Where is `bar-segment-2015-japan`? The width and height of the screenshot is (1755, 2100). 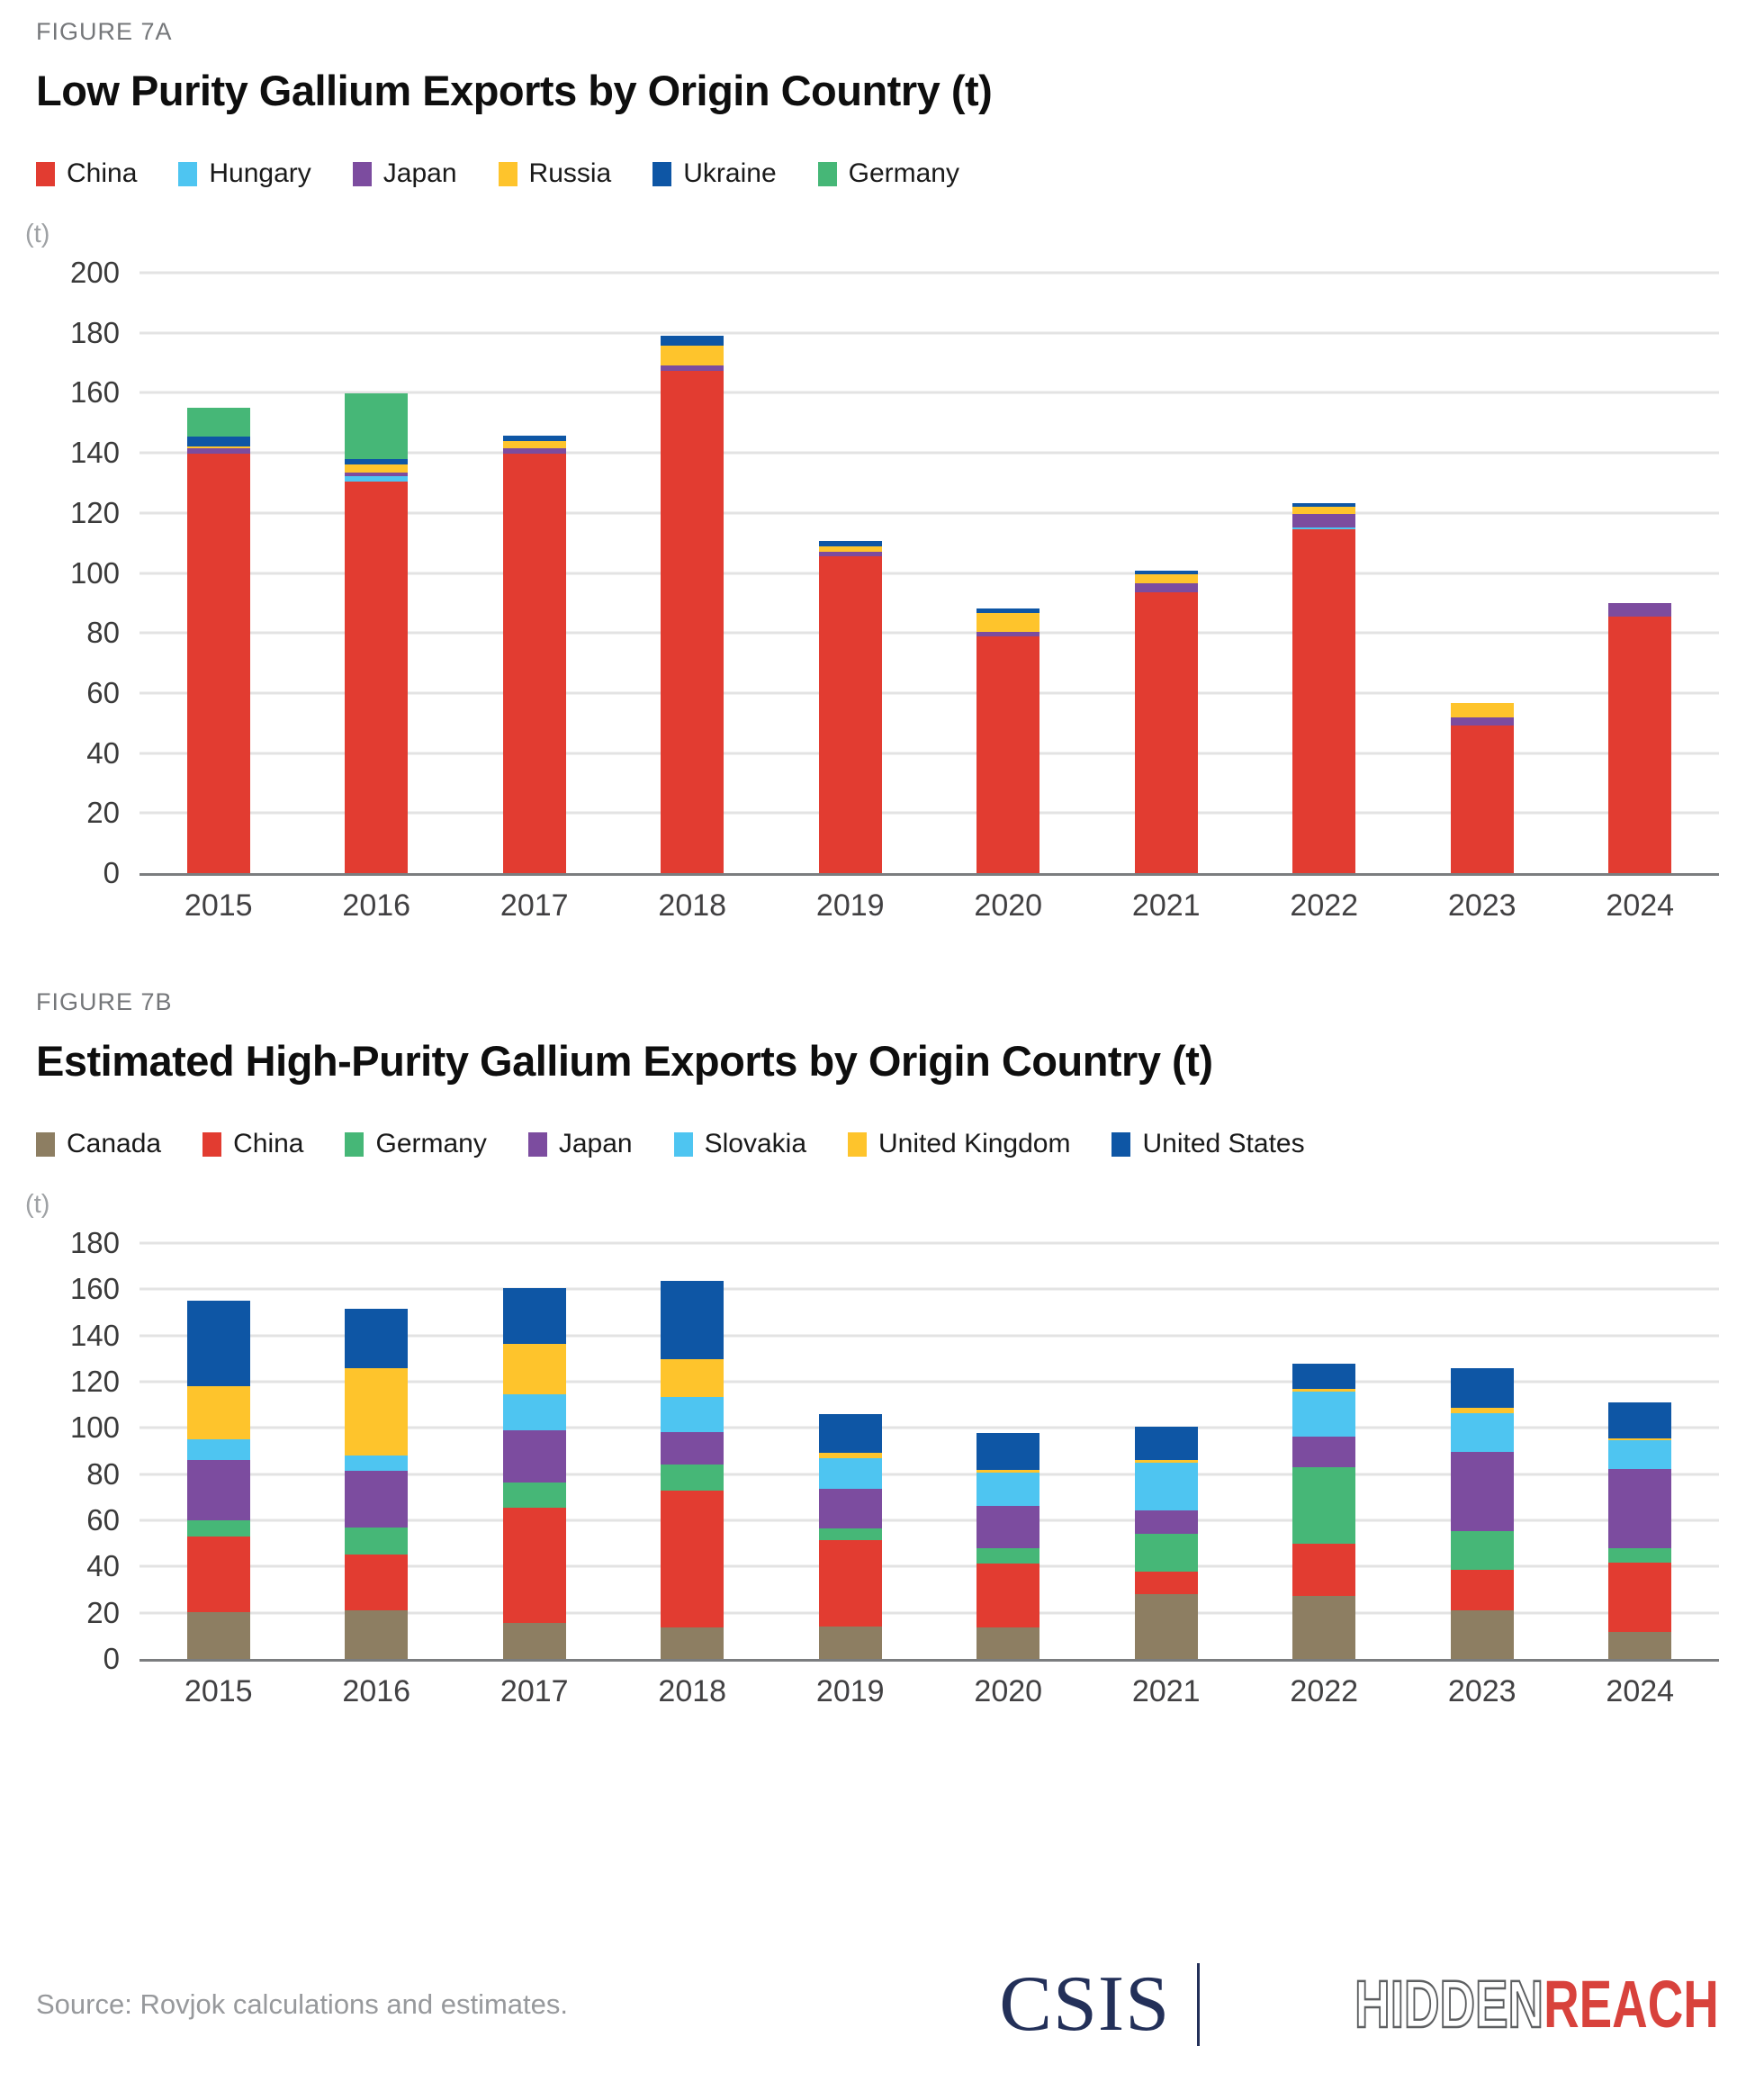
bar-segment-2015-japan is located at coordinates (218, 1490).